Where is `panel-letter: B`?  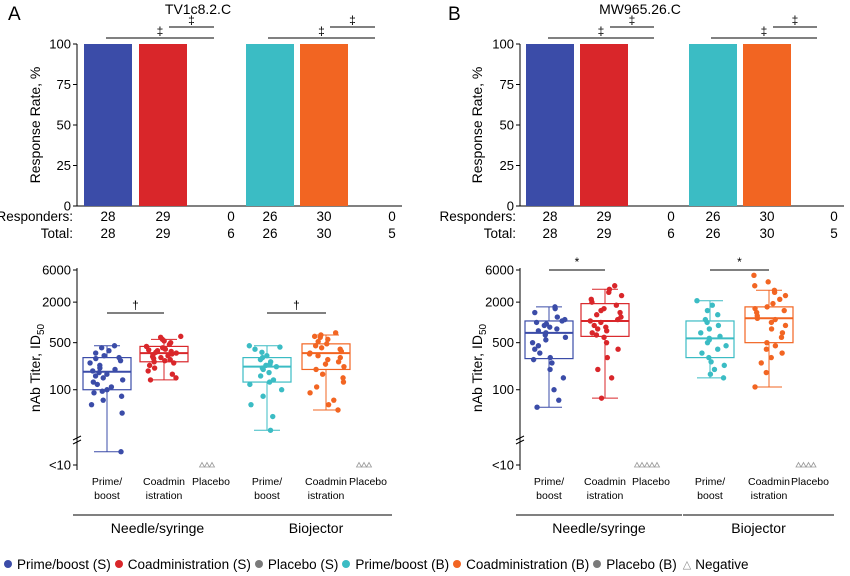
panel-letter: B is located at coordinates (454, 14).